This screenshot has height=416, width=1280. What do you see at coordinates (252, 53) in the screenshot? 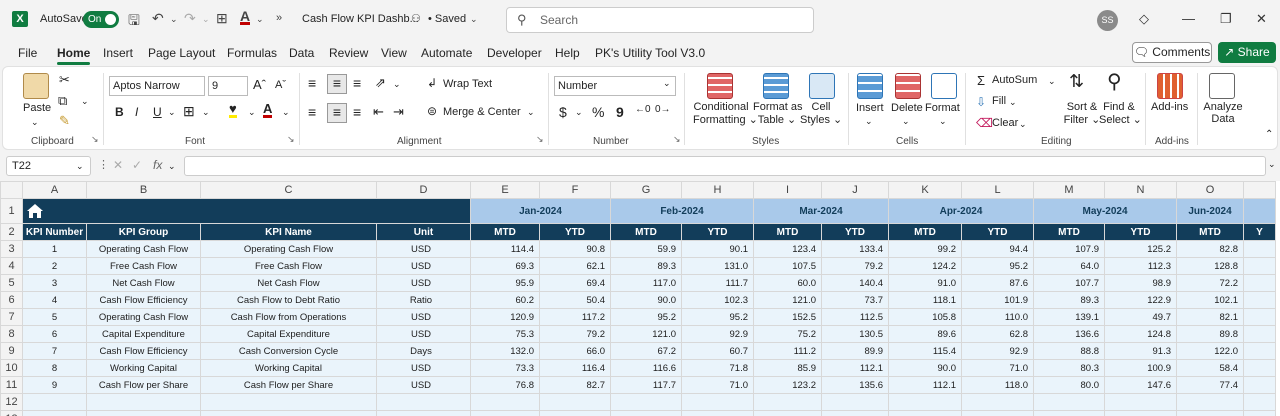
I see `tab-formulas: Formulas` at bounding box center [252, 53].